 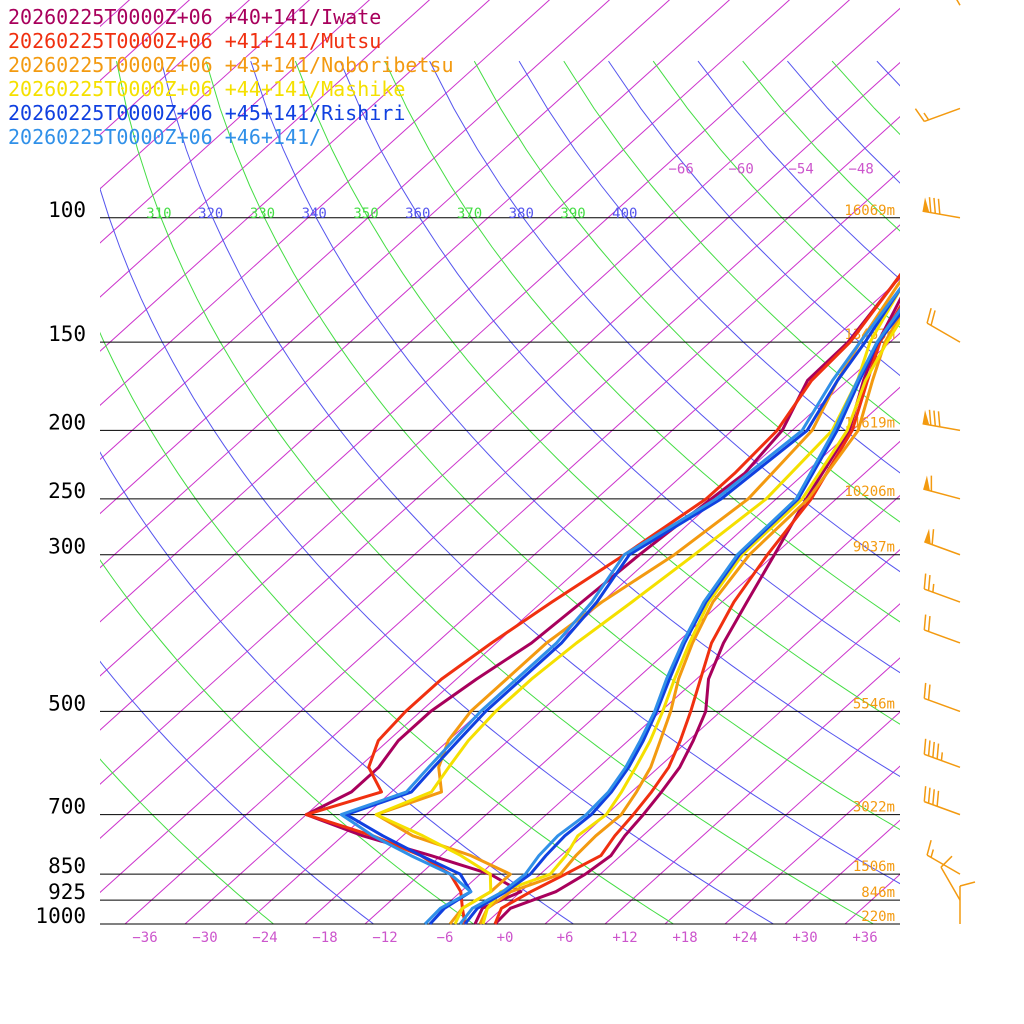 What do you see at coordinates (262, 214) in the screenshot?
I see `theta-label: 330` at bounding box center [262, 214].